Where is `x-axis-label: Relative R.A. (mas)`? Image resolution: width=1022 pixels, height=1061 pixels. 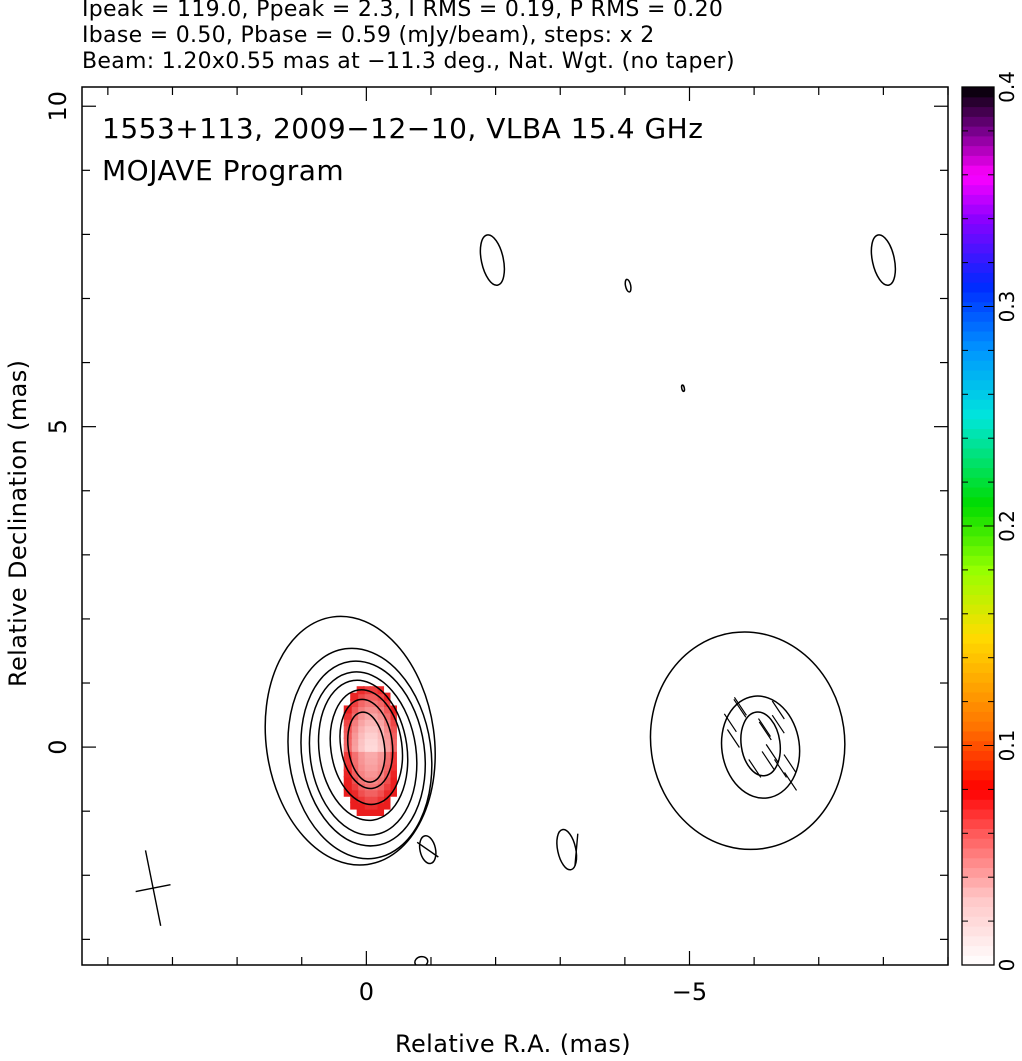
x-axis-label: Relative R.A. (mas) is located at coordinates (513, 1044).